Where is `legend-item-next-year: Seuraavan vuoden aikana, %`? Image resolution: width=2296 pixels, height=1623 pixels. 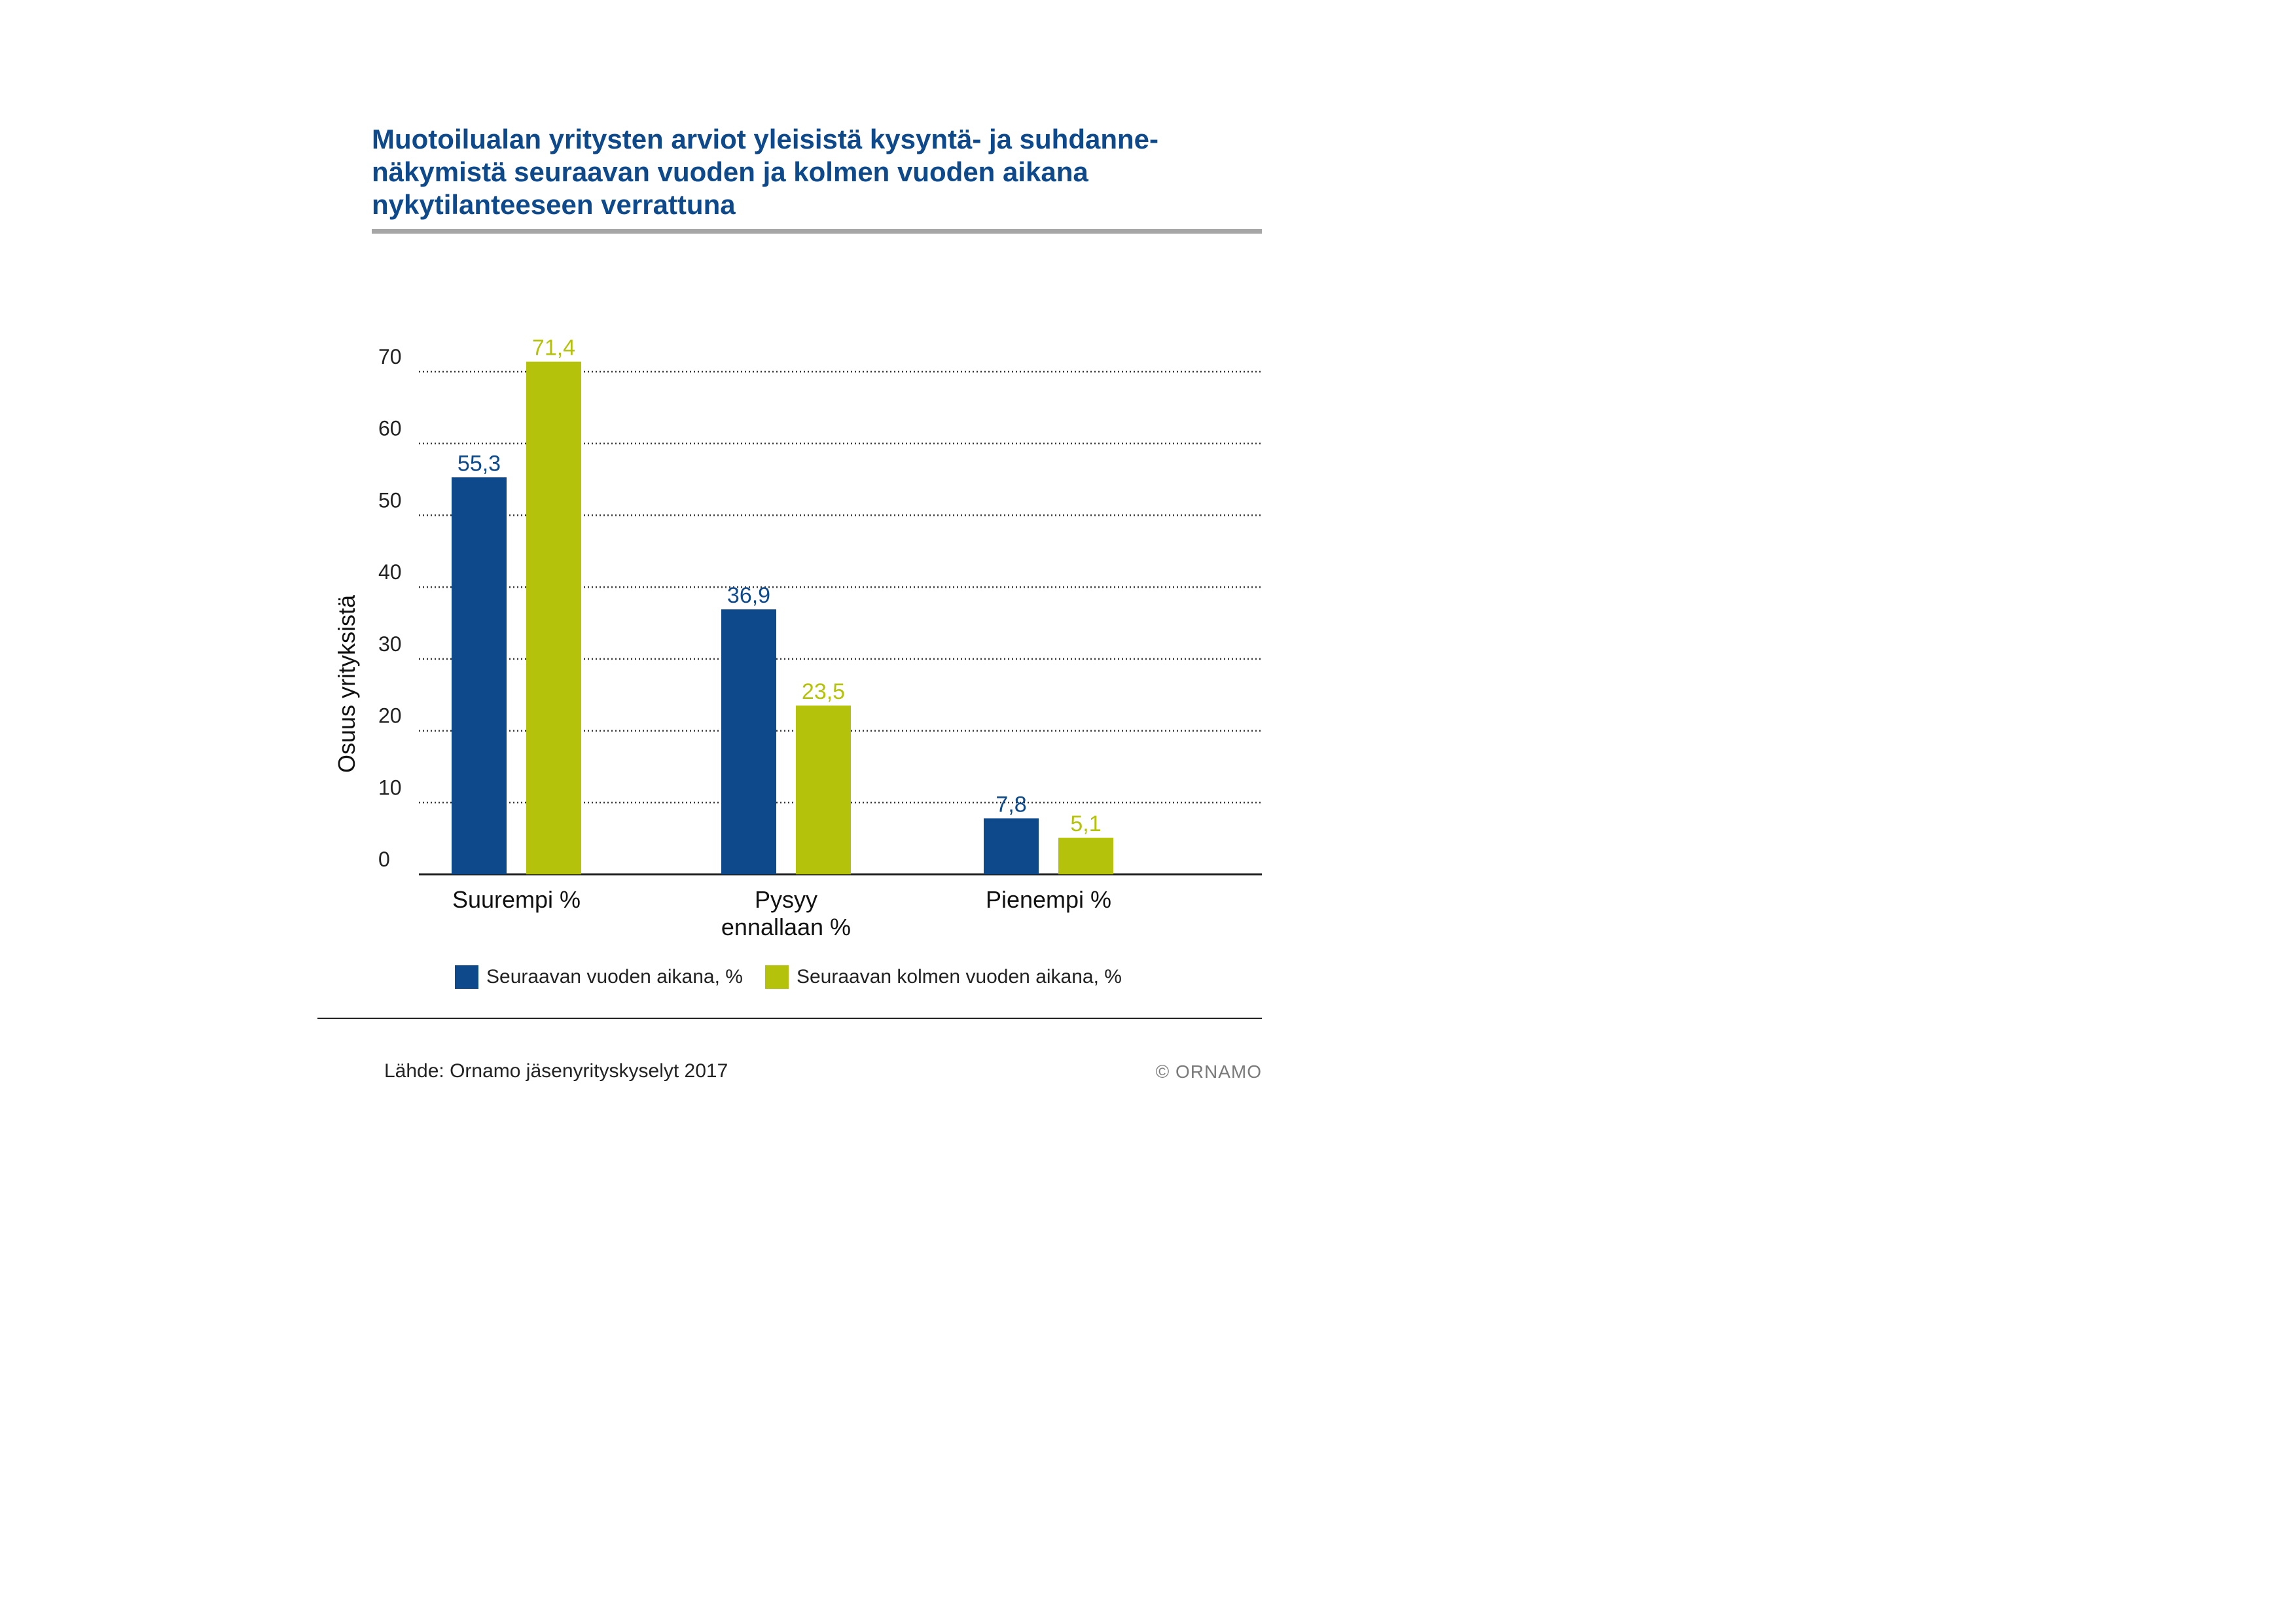 legend-item-next-year: Seuraavan vuoden aikana, % is located at coordinates (599, 977).